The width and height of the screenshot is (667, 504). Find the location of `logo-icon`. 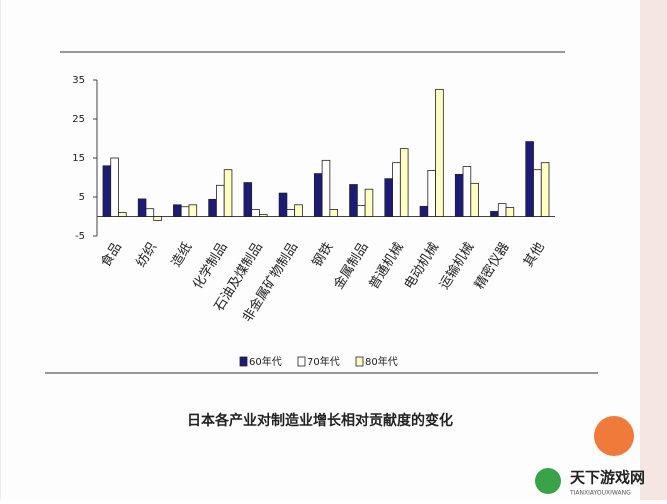

logo-icon is located at coordinates (548, 481).